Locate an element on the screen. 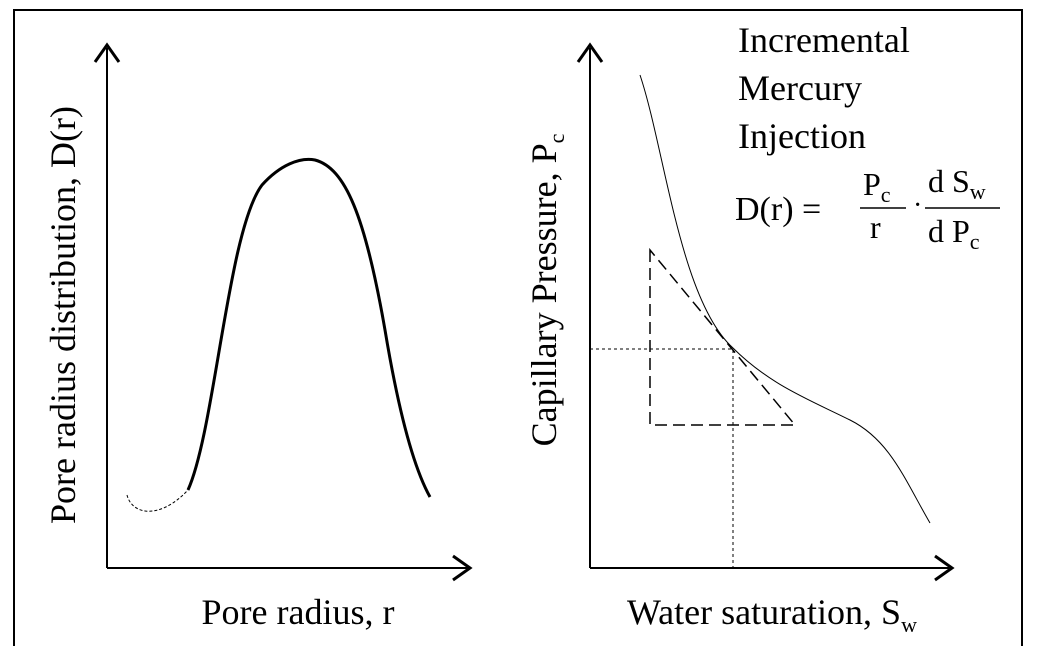  formula-numerator: Pc is located at coordinates (877, 186).